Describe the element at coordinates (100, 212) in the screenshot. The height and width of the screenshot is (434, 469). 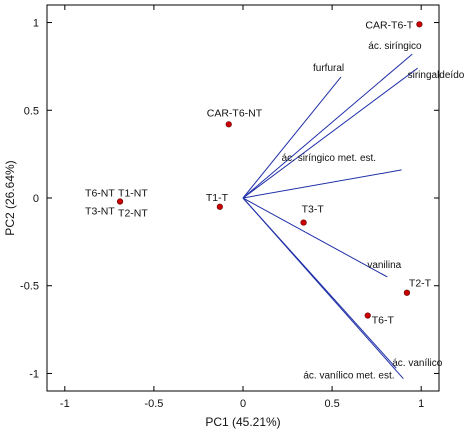
I see `point-label: T3-NT` at that location.